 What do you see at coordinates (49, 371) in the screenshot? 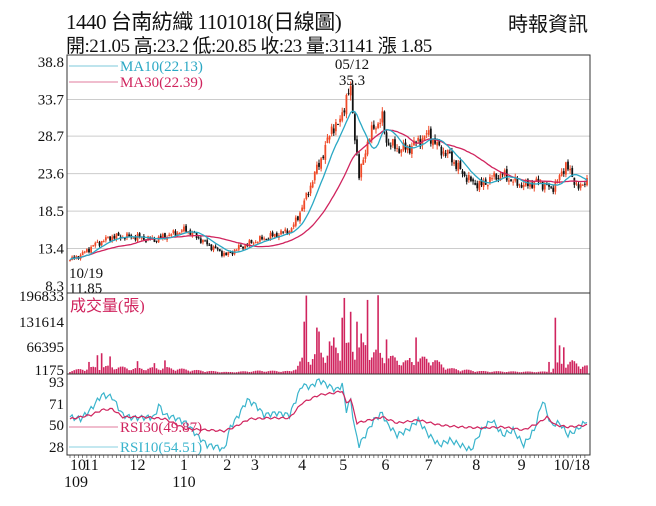
I see `volume-tick-label: 1175` at bounding box center [49, 371].